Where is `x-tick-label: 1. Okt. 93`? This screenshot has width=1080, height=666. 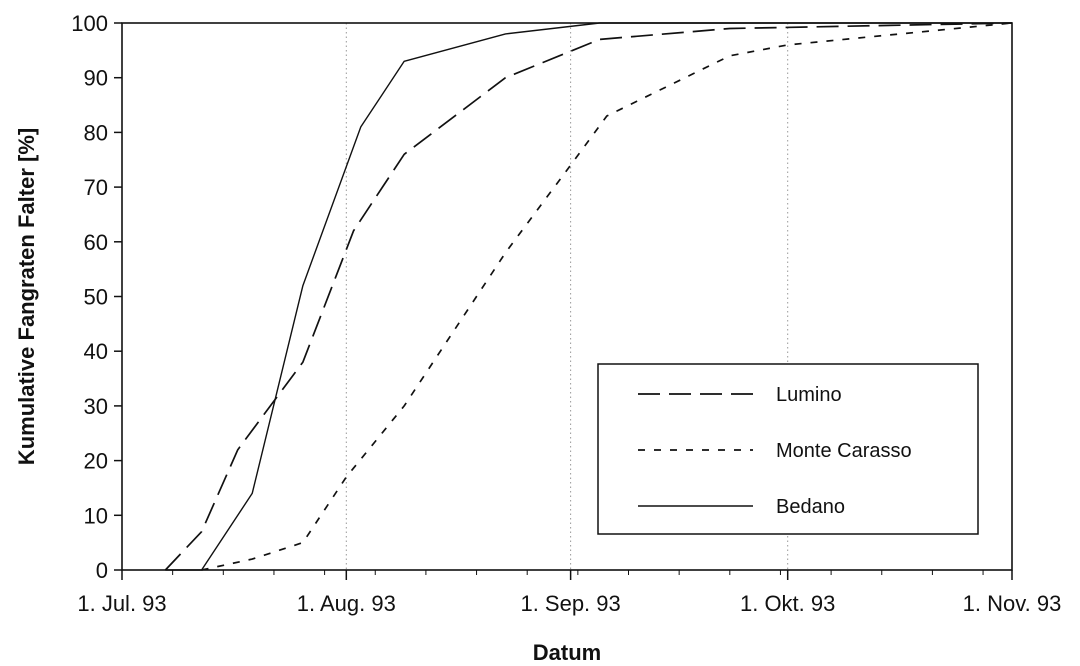
x-tick-label: 1. Okt. 93 is located at coordinates (787, 603).